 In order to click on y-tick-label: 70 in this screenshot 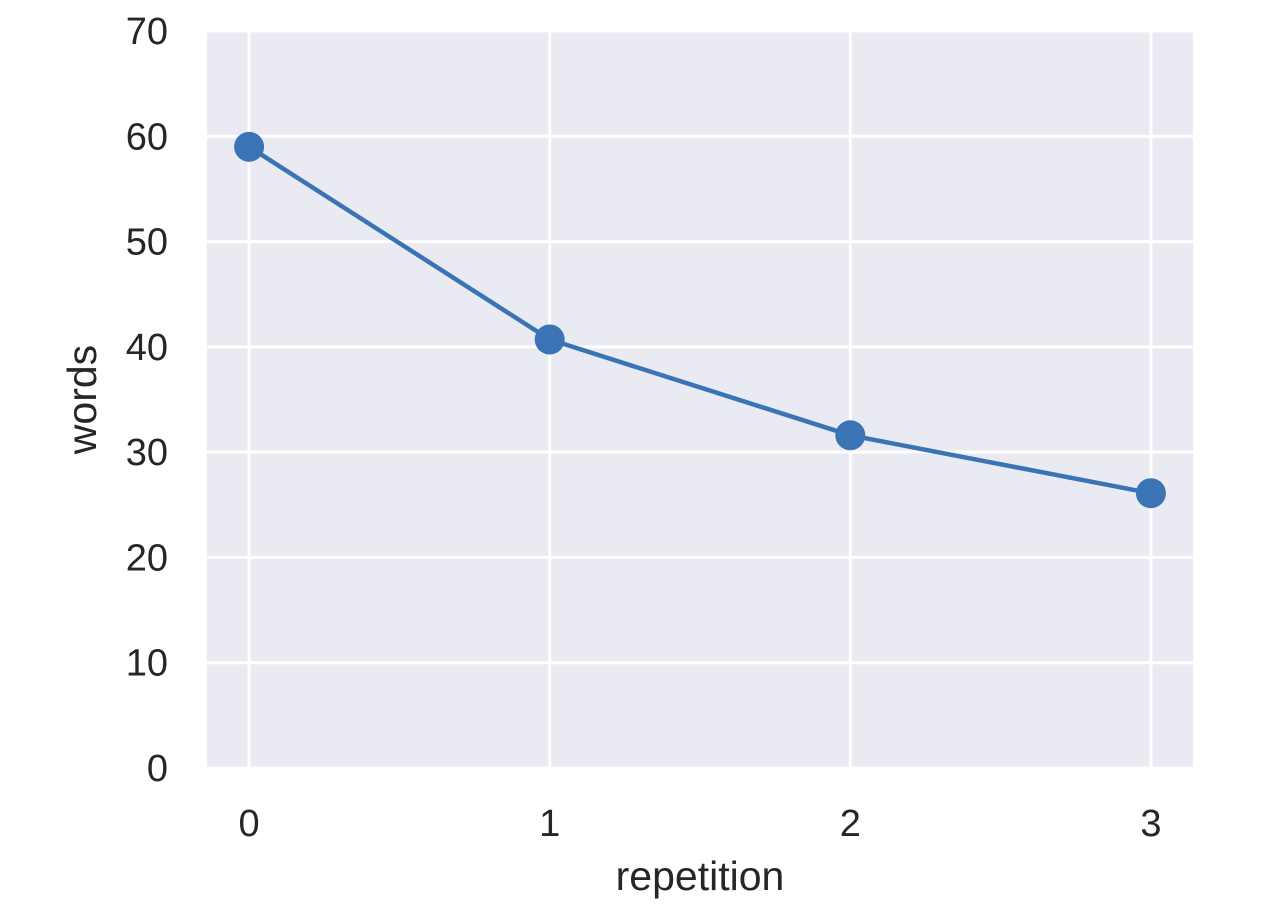, I will do `click(147, 32)`.